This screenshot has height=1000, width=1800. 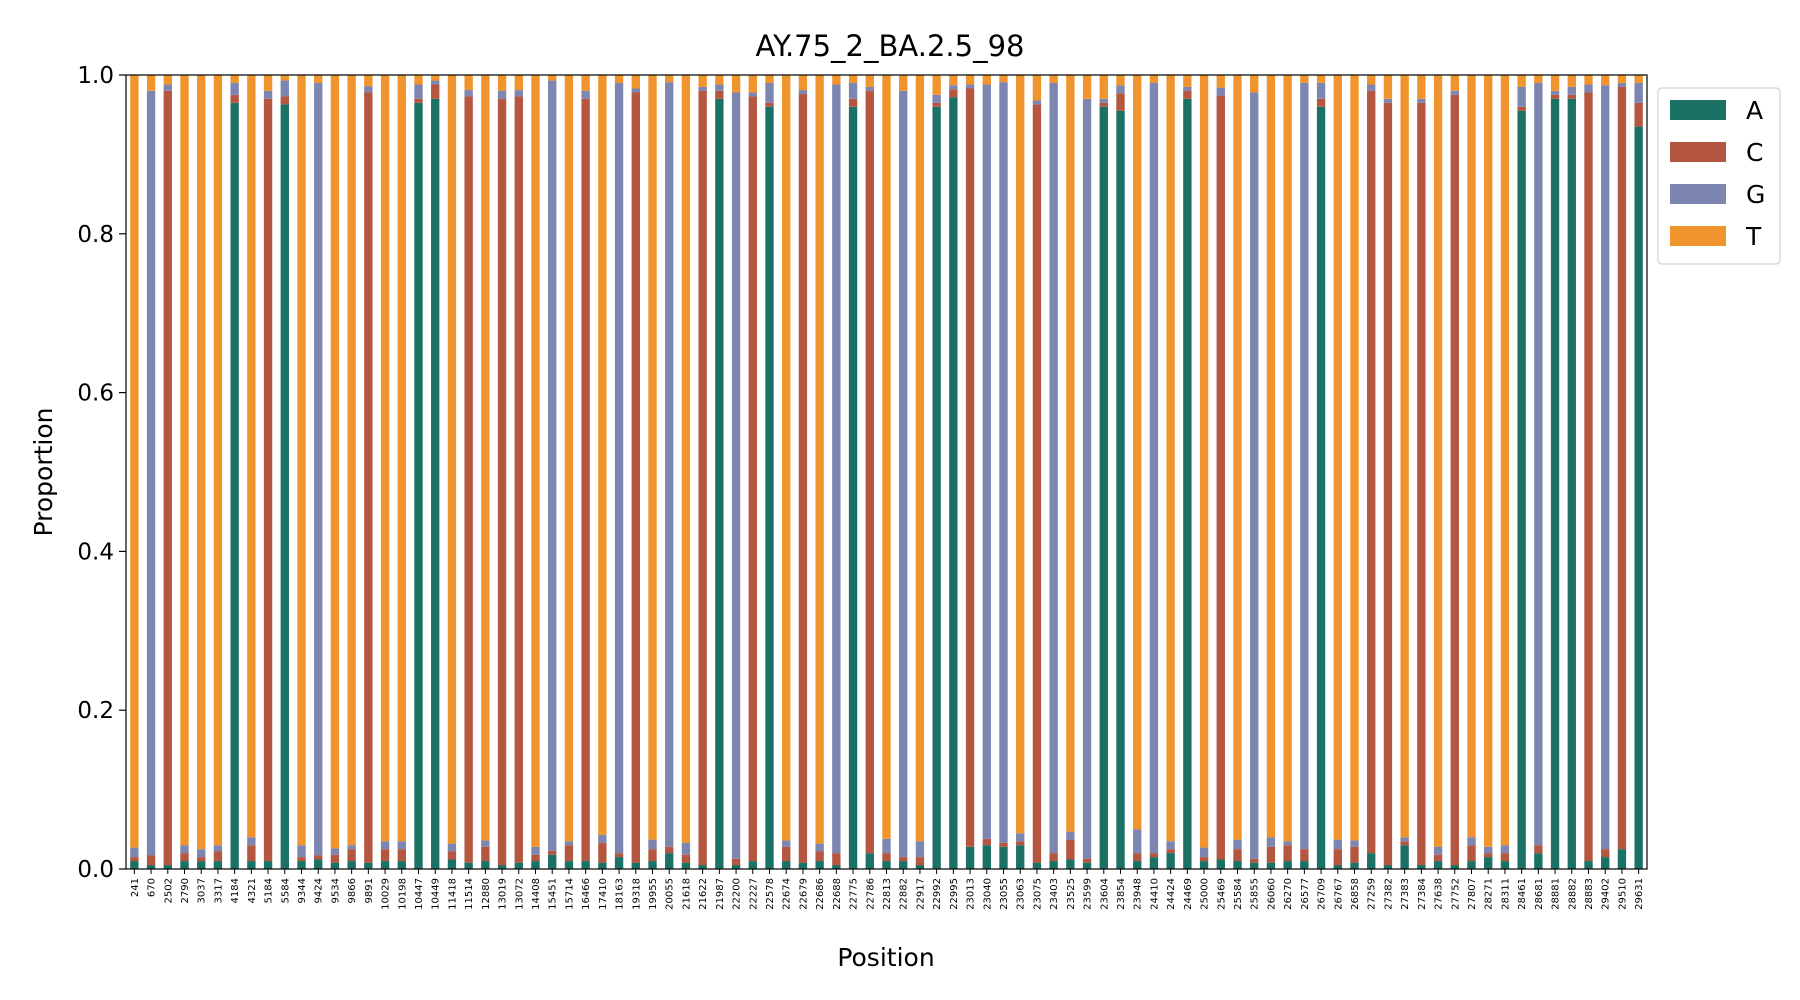 What do you see at coordinates (95, 552) in the screenshot?
I see `y-tick-label: 0.4` at bounding box center [95, 552].